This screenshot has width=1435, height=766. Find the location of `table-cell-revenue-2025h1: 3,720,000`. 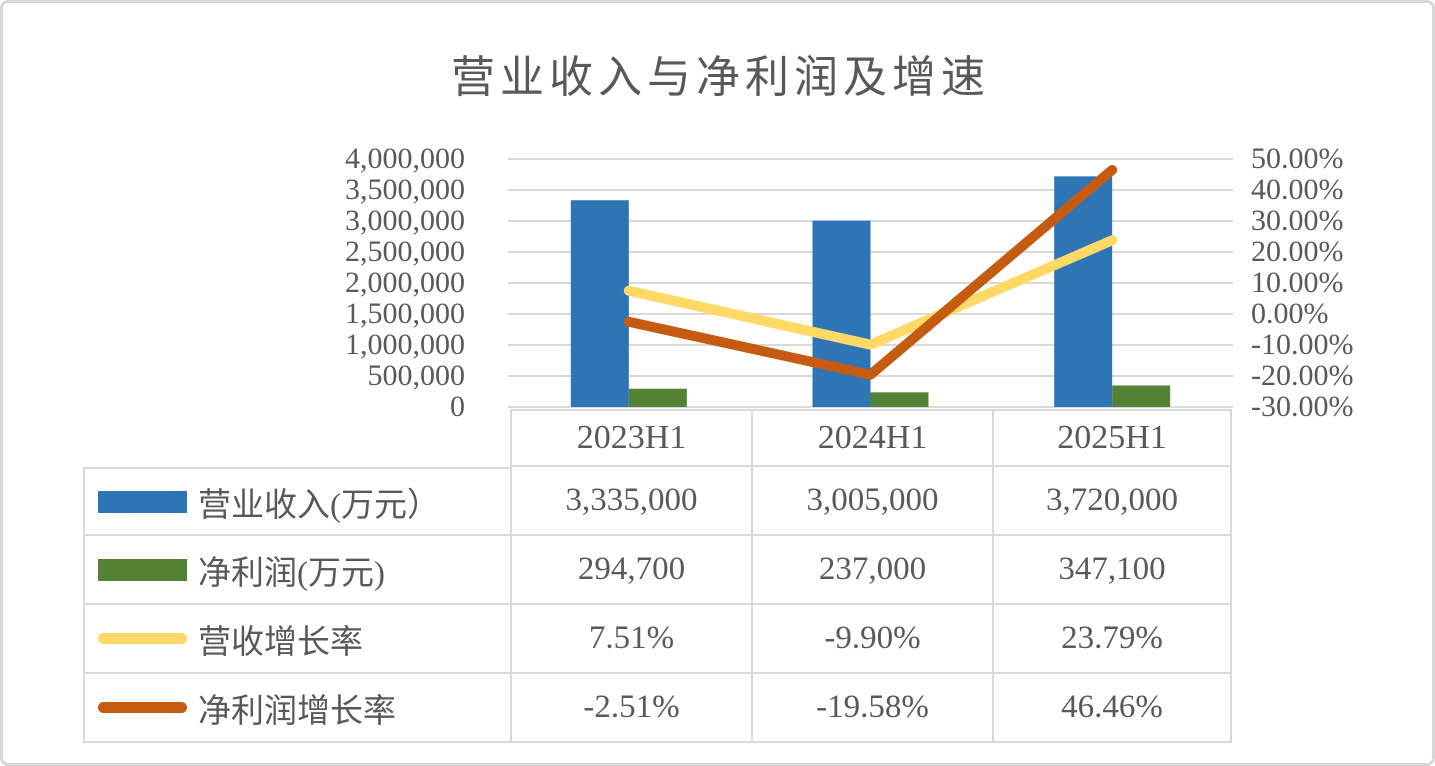

table-cell-revenue-2025h1: 3,720,000 is located at coordinates (1112, 501).